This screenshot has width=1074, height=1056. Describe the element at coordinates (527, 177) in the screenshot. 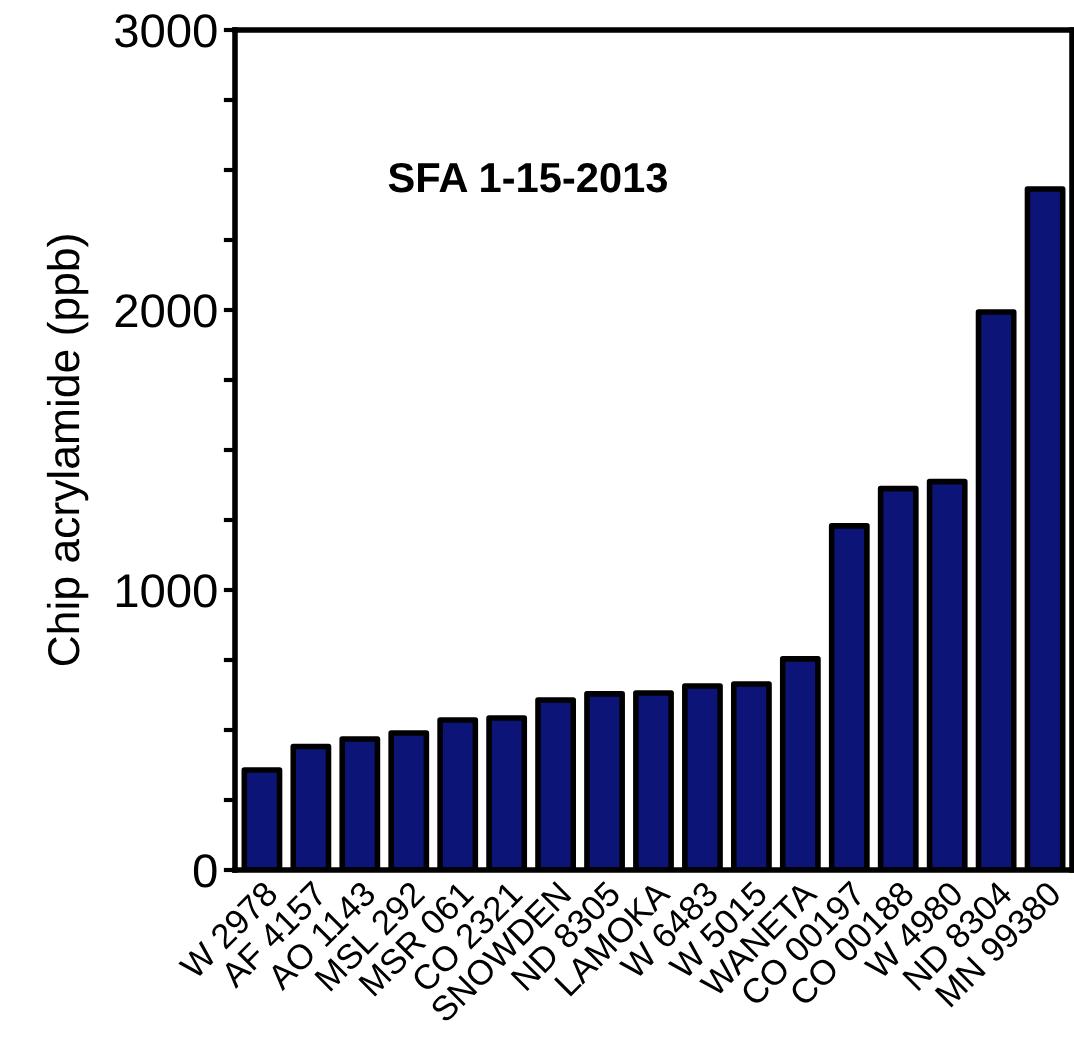

I see `text: SFA 1-15-2013` at that location.